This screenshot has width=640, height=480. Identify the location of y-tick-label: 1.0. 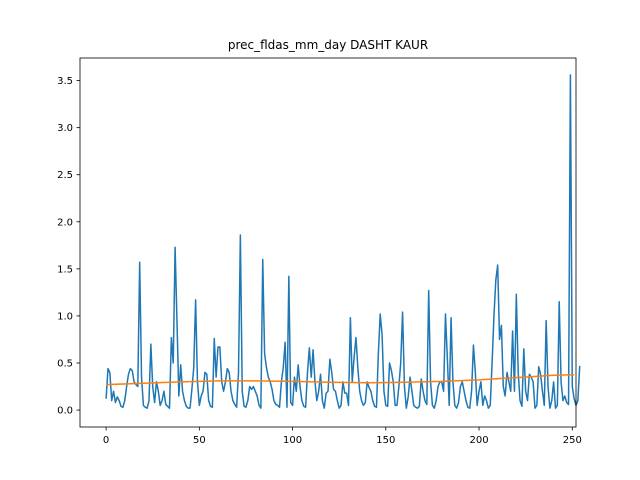
(65, 316).